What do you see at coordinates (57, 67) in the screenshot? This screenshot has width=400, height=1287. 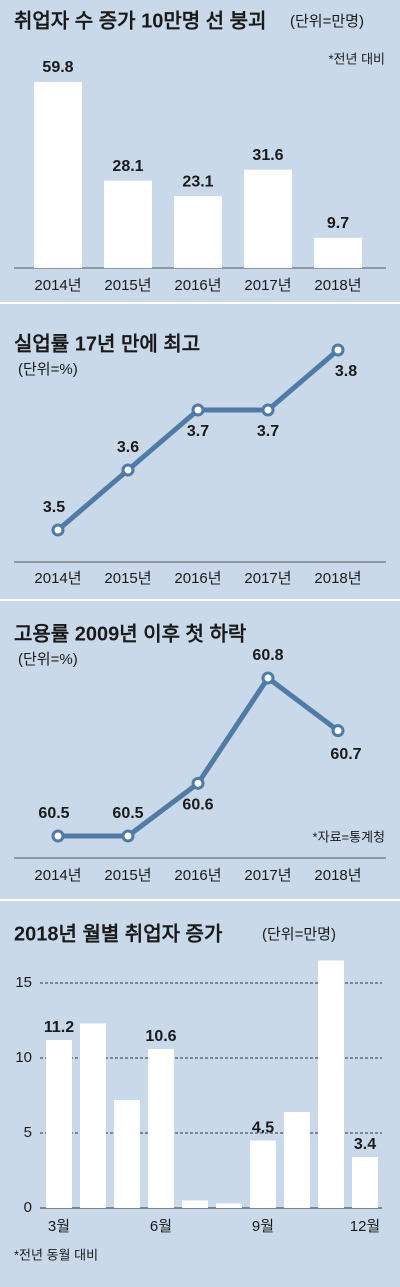 I see `value-label: 59.8` at bounding box center [57, 67].